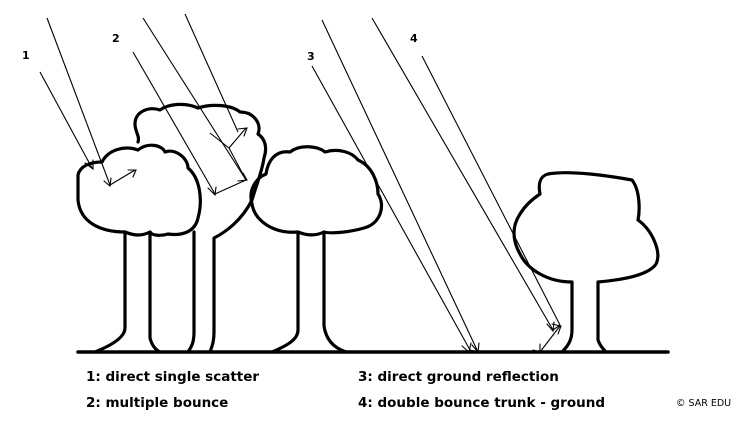 Image resolution: width=752 pixels, height=432 pixels. I want to click on ray-1-outgoing, so click(122, 177).